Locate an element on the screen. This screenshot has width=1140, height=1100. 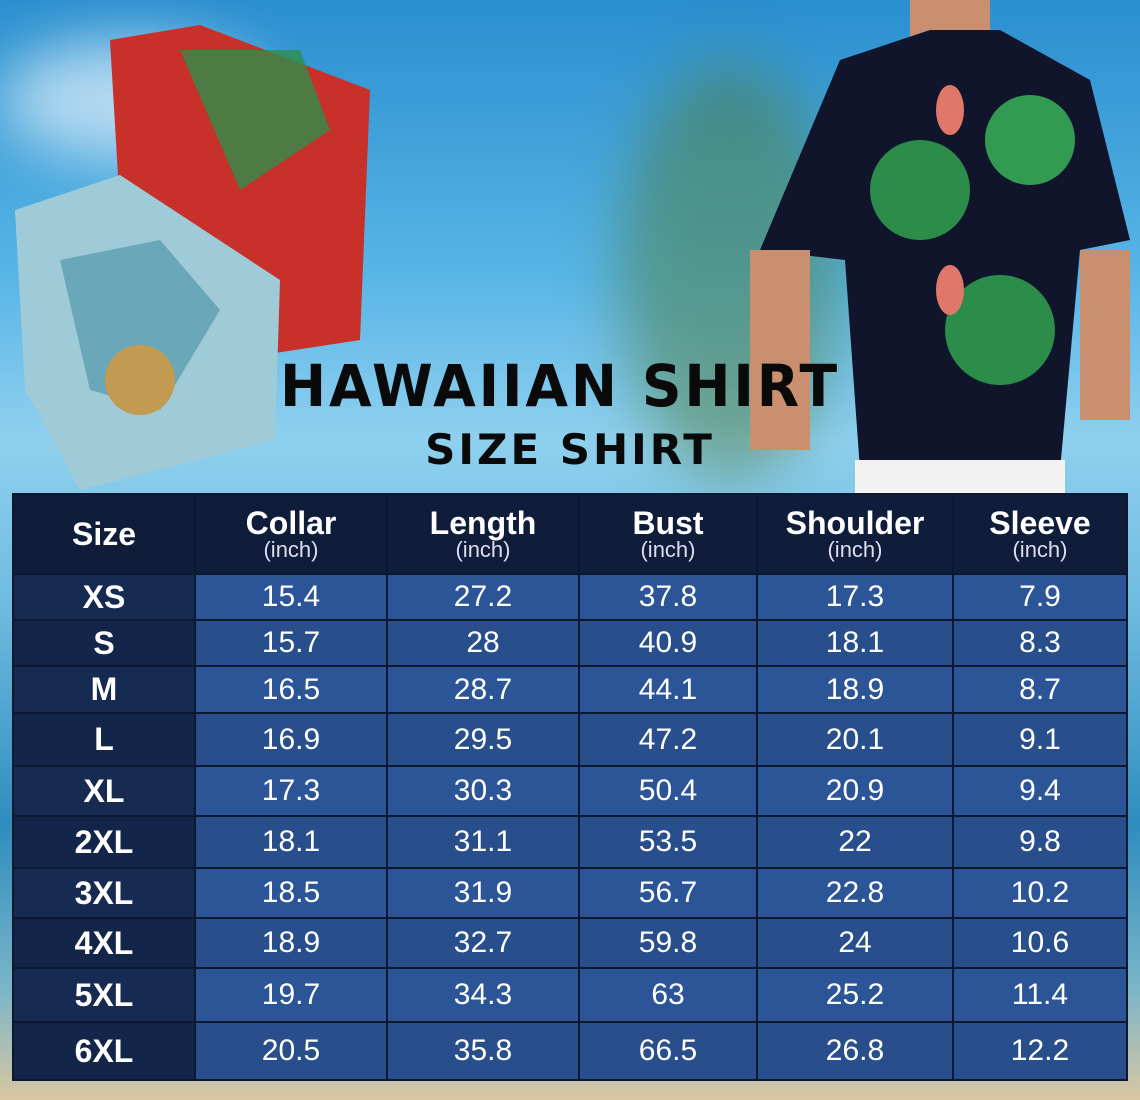
measurement-cell: 34.3 is located at coordinates (483, 995).